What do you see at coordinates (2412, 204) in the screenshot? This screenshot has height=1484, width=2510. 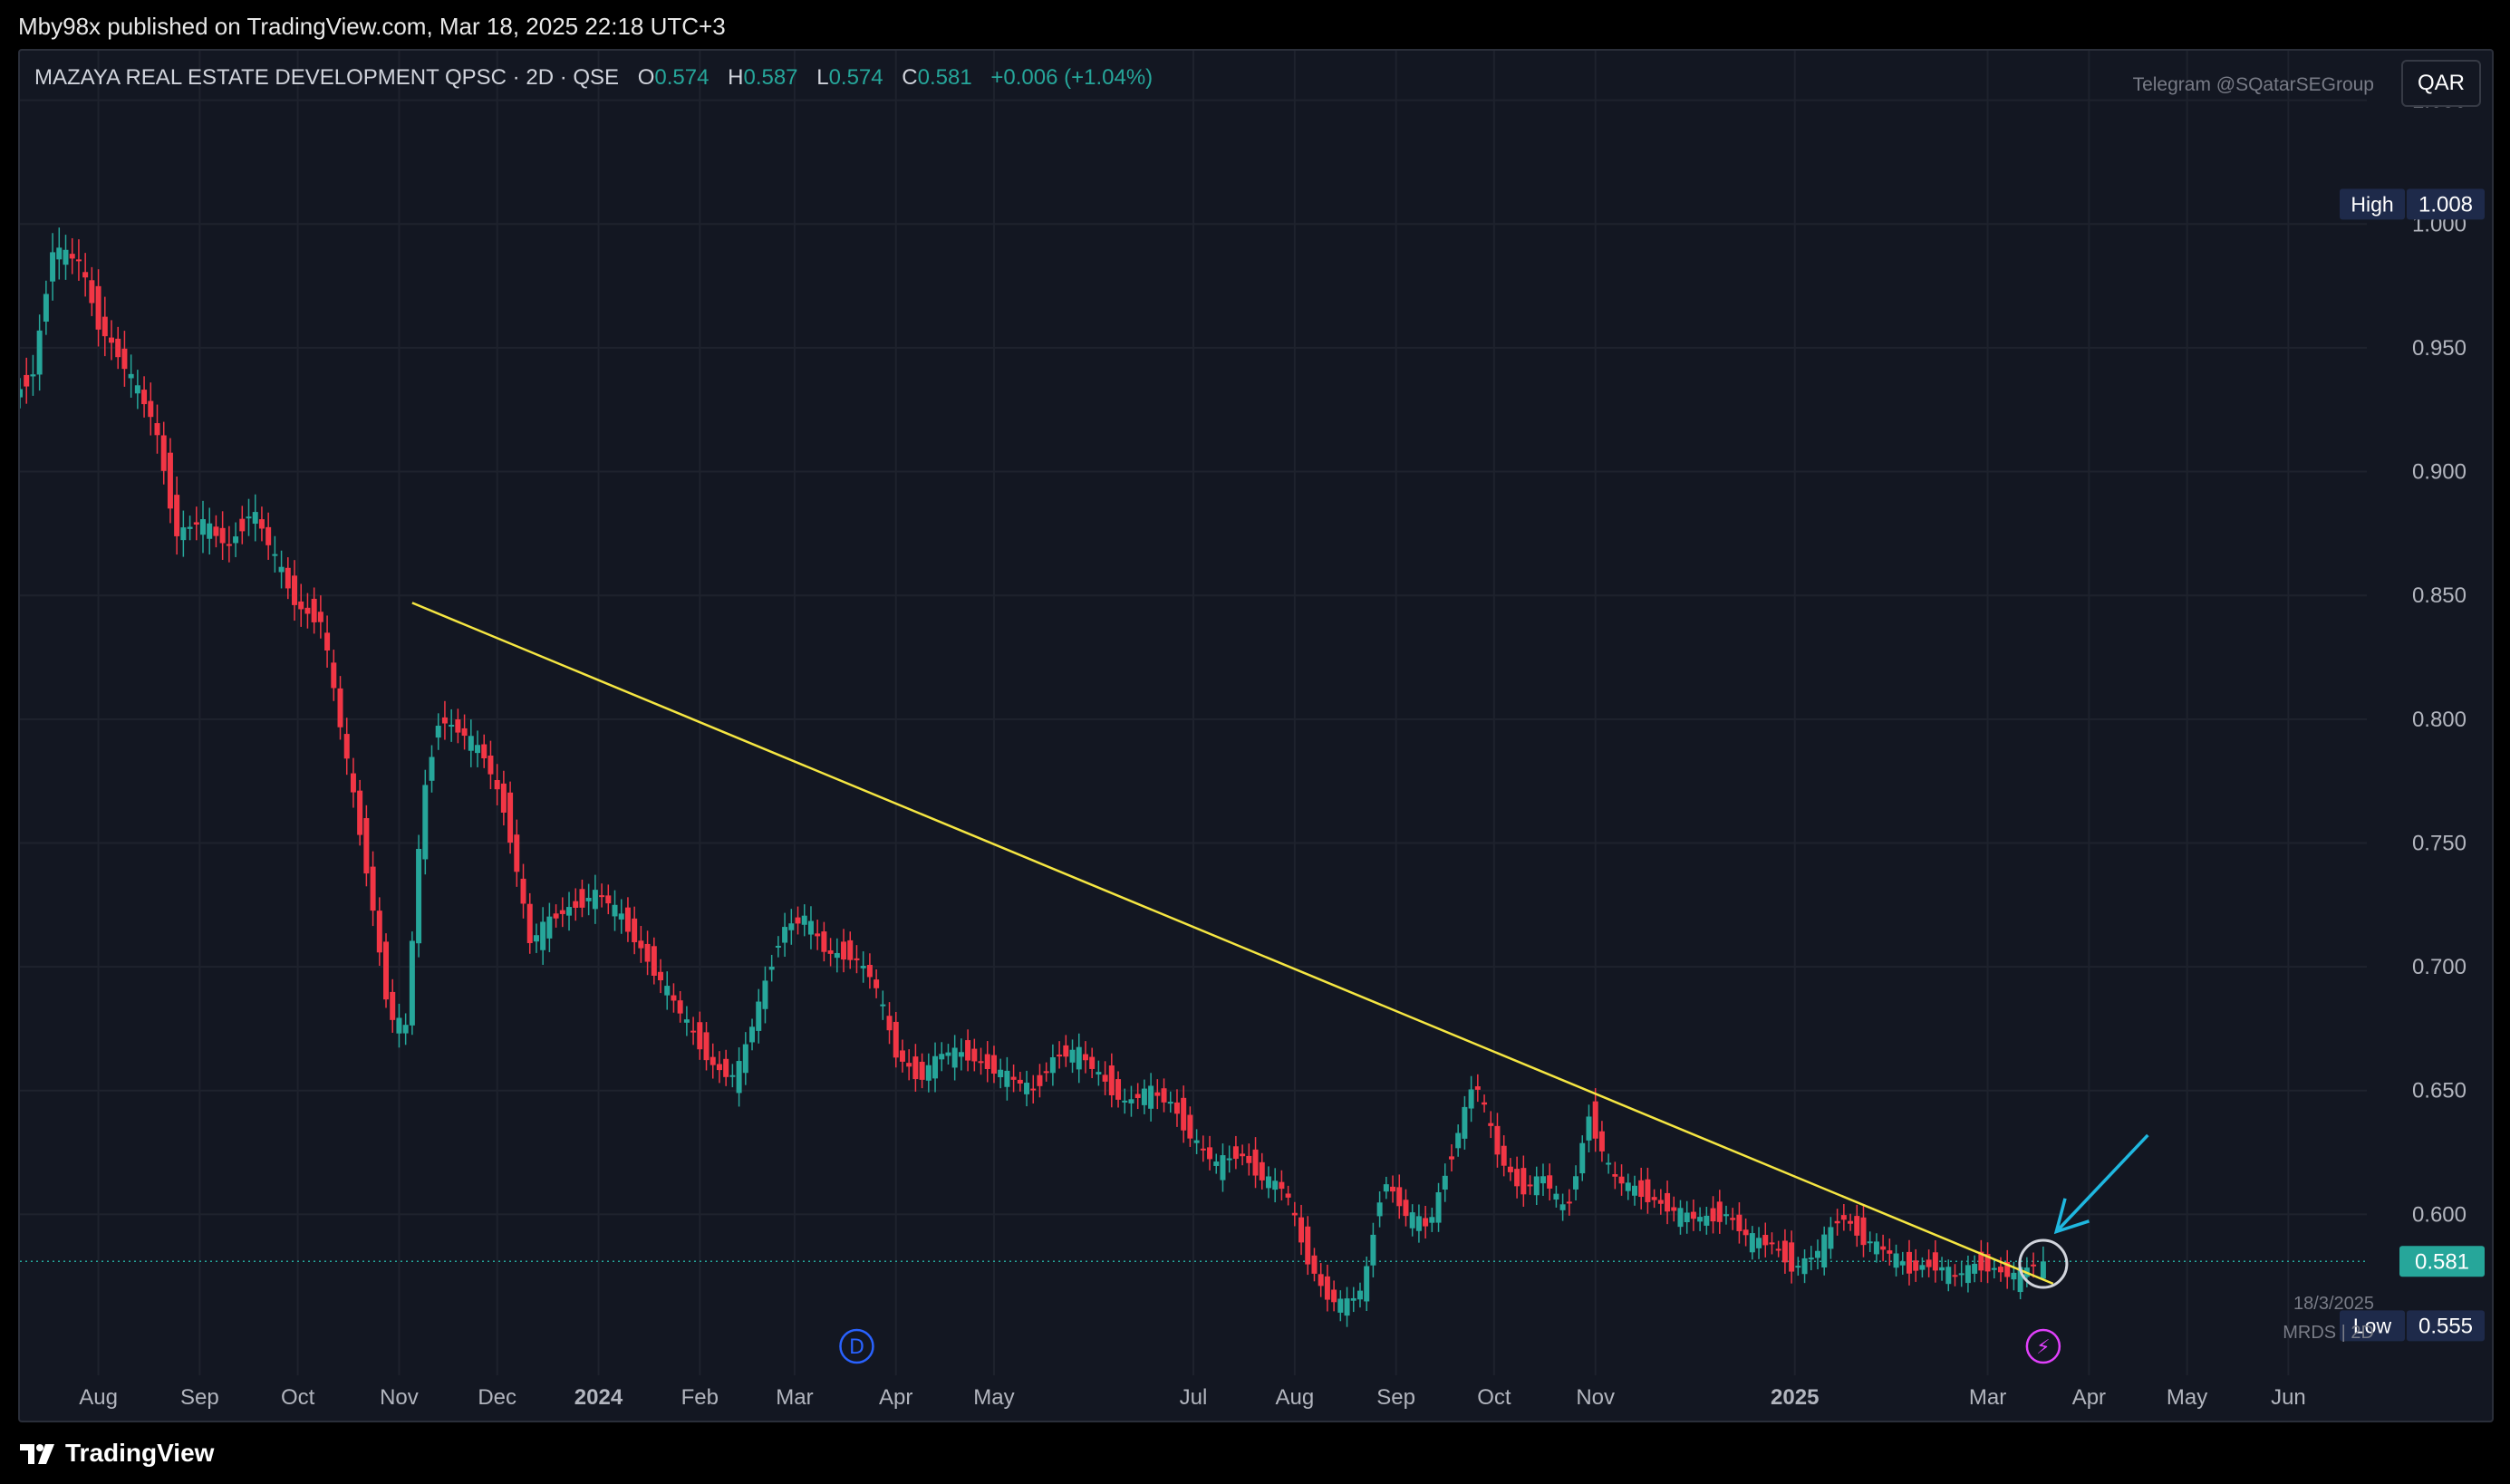 I see `price-label-high: High 1.008` at bounding box center [2412, 204].